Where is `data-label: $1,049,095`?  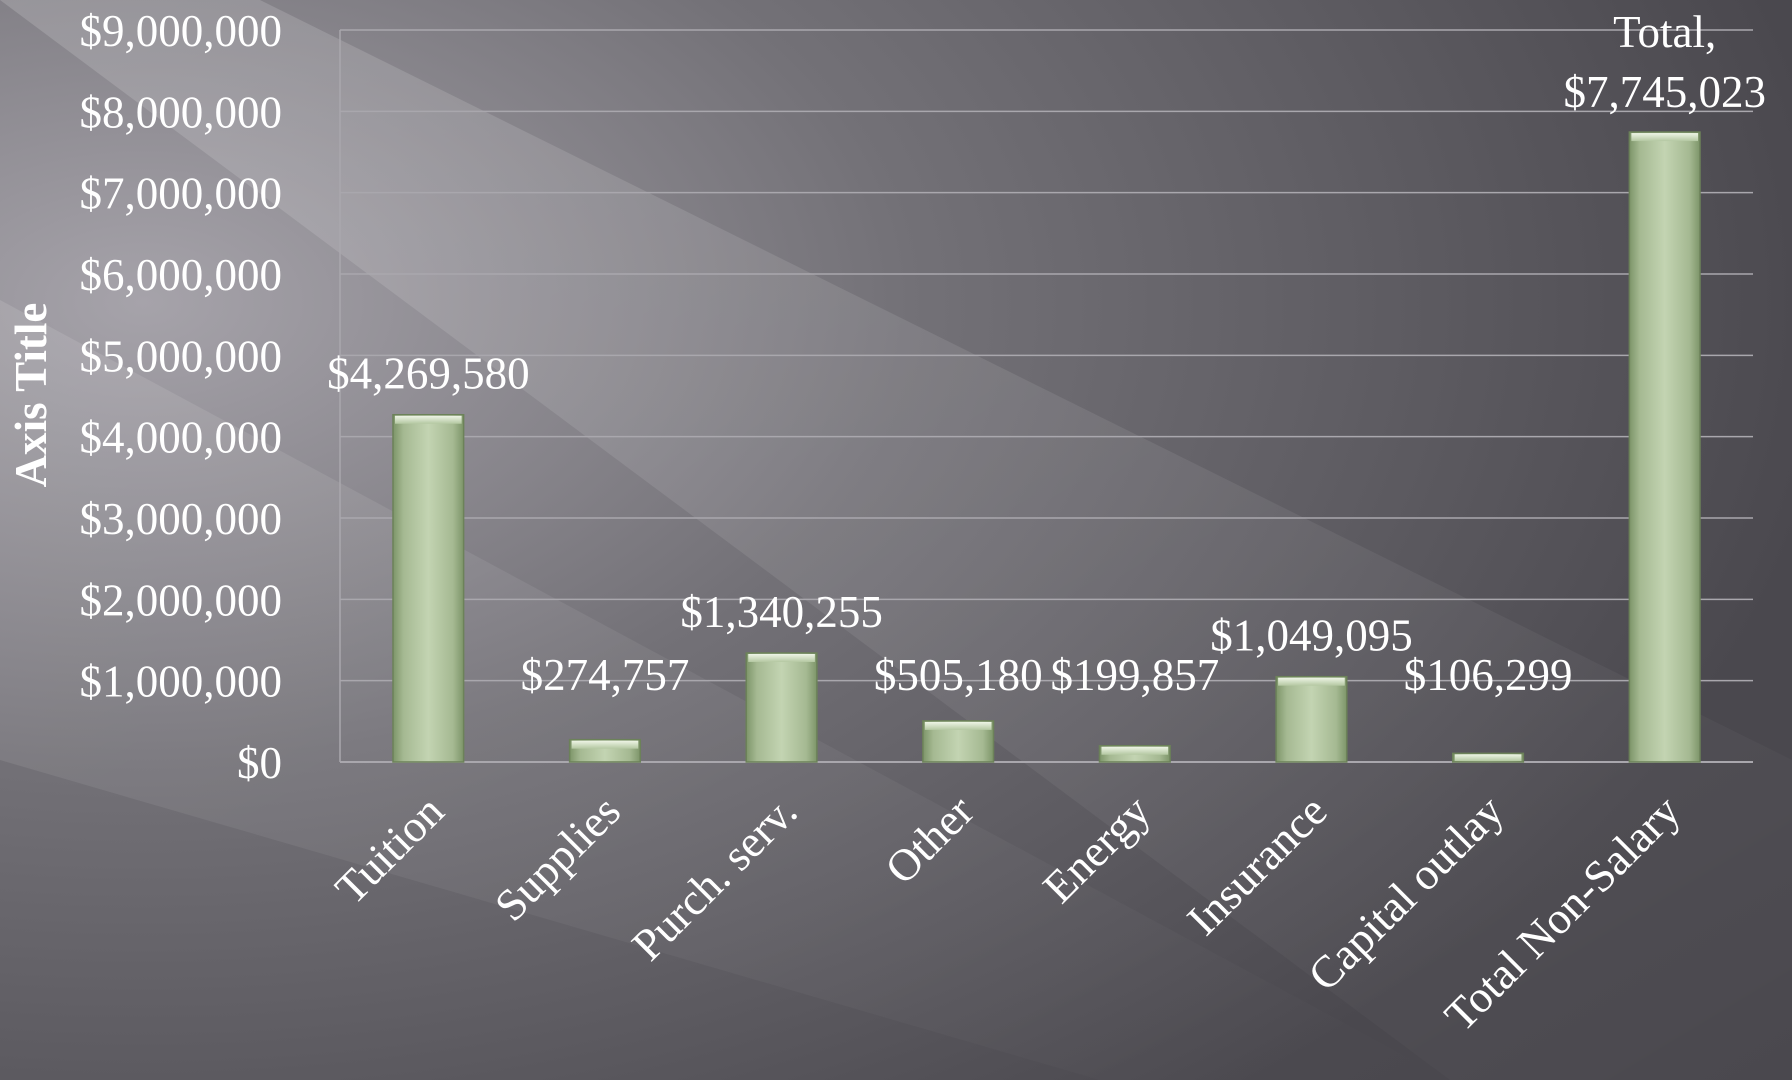
data-label: $1,049,095 is located at coordinates (1311, 636).